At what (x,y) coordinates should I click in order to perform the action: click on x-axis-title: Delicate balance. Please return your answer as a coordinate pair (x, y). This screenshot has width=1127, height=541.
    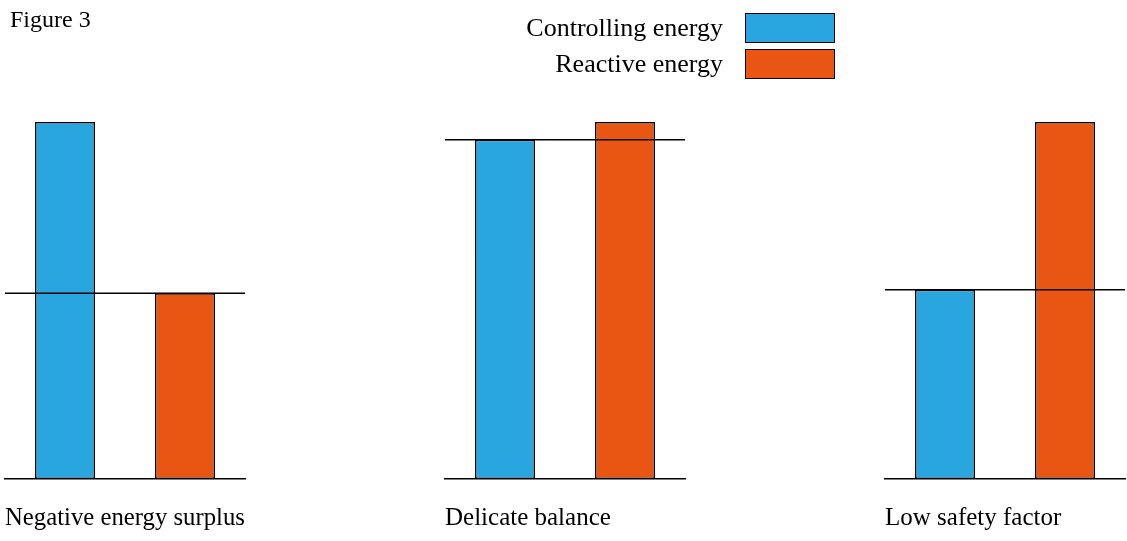
    Looking at the image, I should click on (528, 516).